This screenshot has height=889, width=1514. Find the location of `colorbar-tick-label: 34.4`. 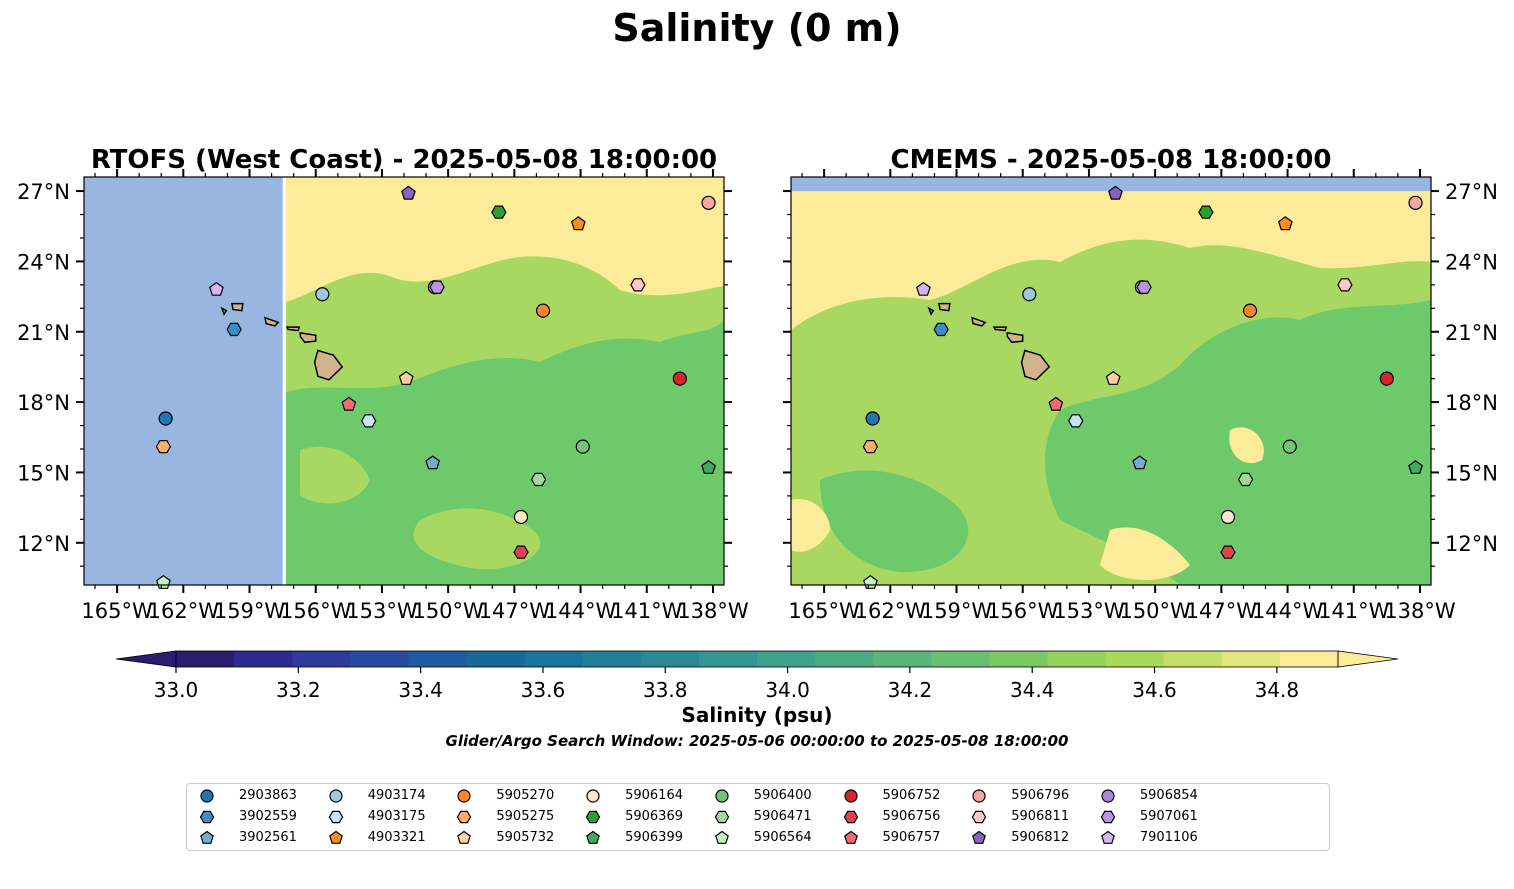

colorbar-tick-label: 34.4 is located at coordinates (1032, 690).